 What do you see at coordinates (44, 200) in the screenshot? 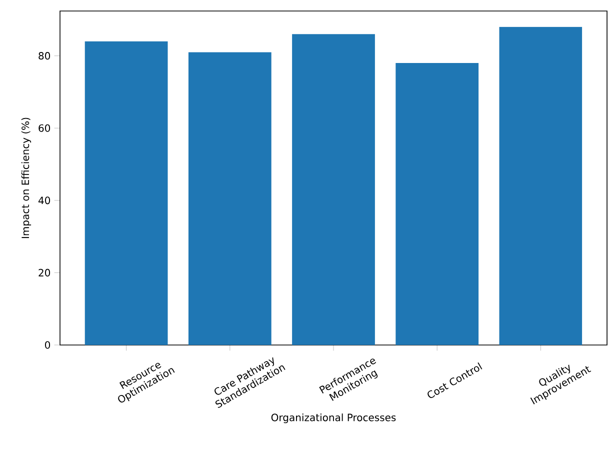
I see `y-tick-label: 40` at bounding box center [44, 200].